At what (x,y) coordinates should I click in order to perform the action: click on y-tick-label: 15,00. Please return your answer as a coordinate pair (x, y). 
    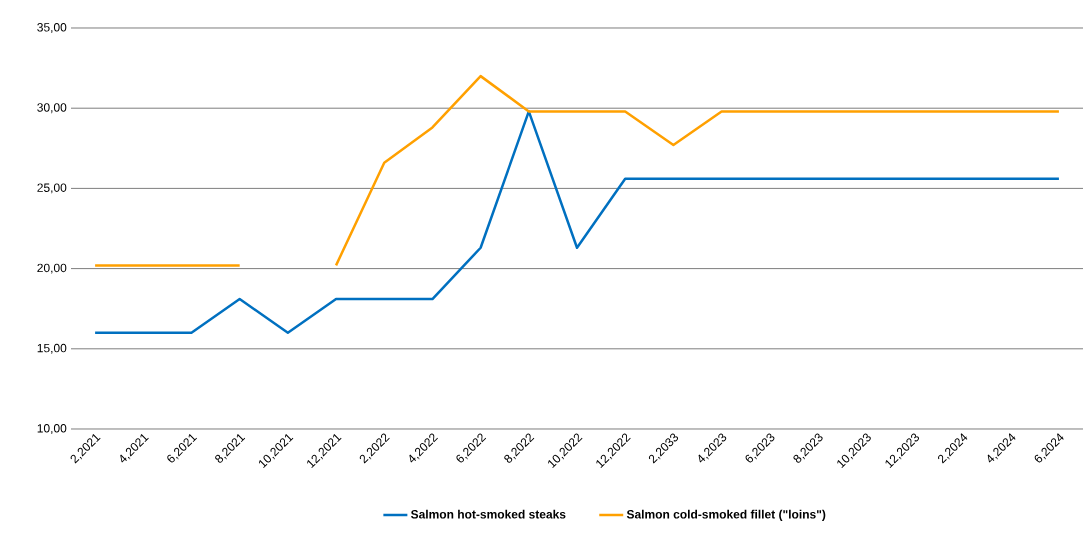
    Looking at the image, I should click on (52, 348).